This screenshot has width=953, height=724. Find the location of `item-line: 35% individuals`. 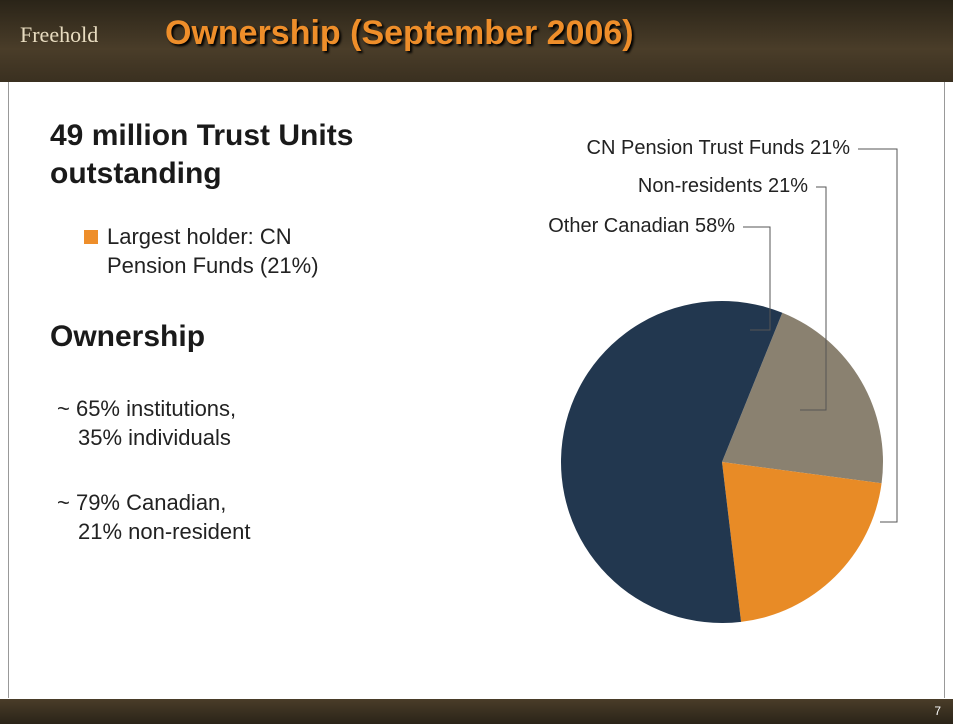

item-line: 35% individuals is located at coordinates (154, 437).